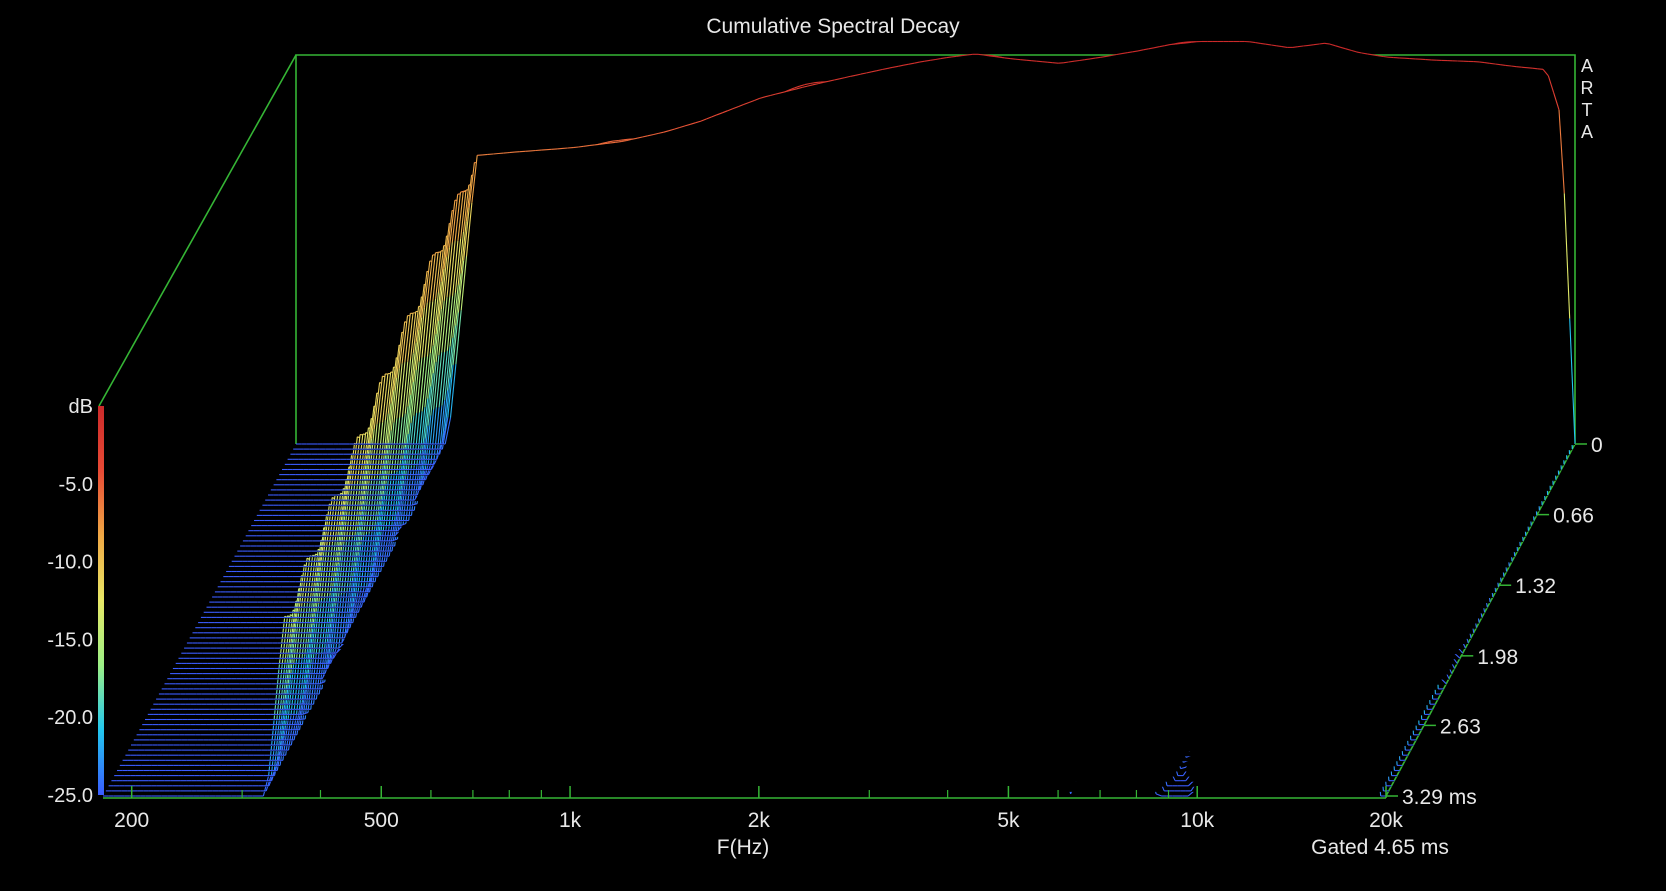  Describe the element at coordinates (70, 640) in the screenshot. I see `db-tick-label: -15.0` at that location.